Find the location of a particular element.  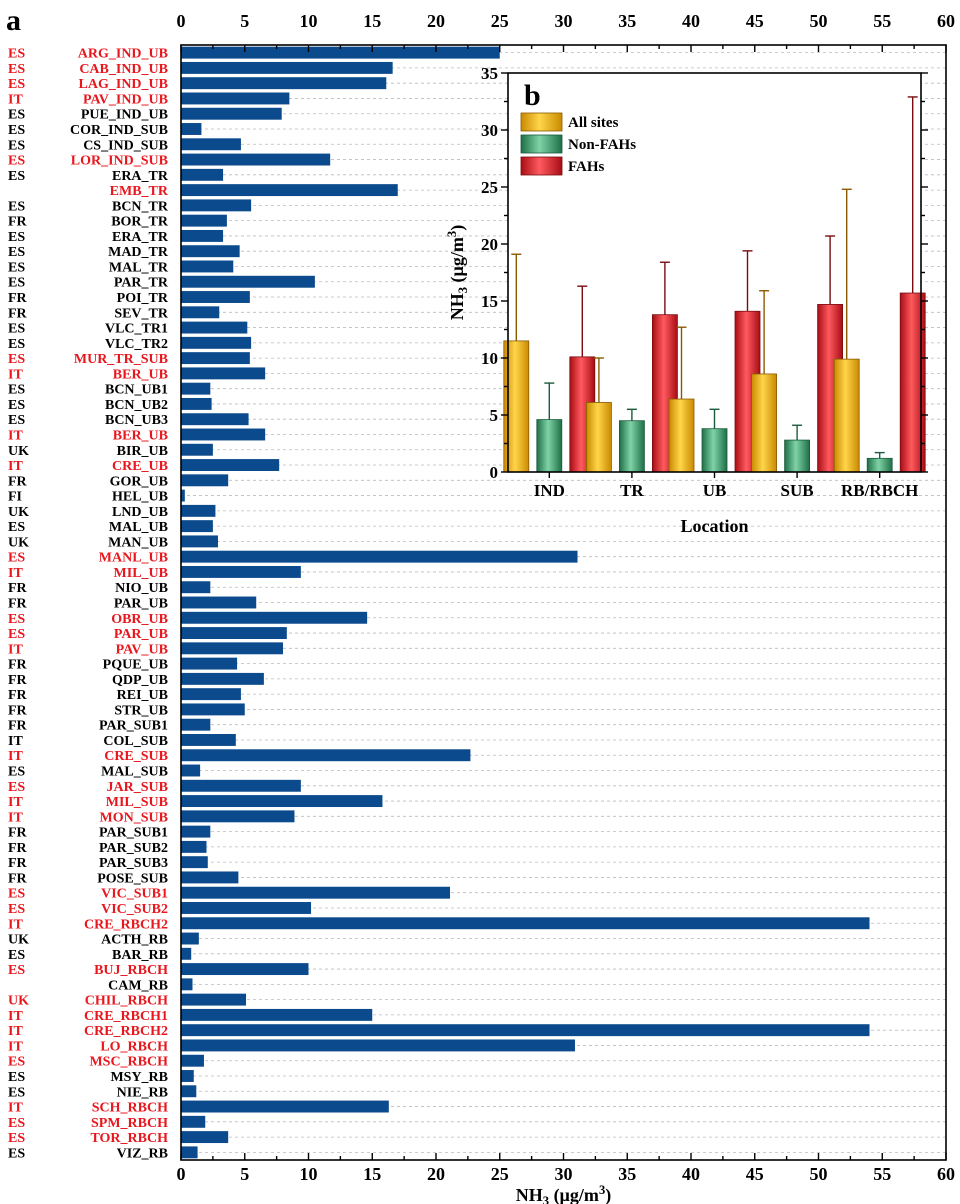

bar-mal_ub is located at coordinates (197, 526).